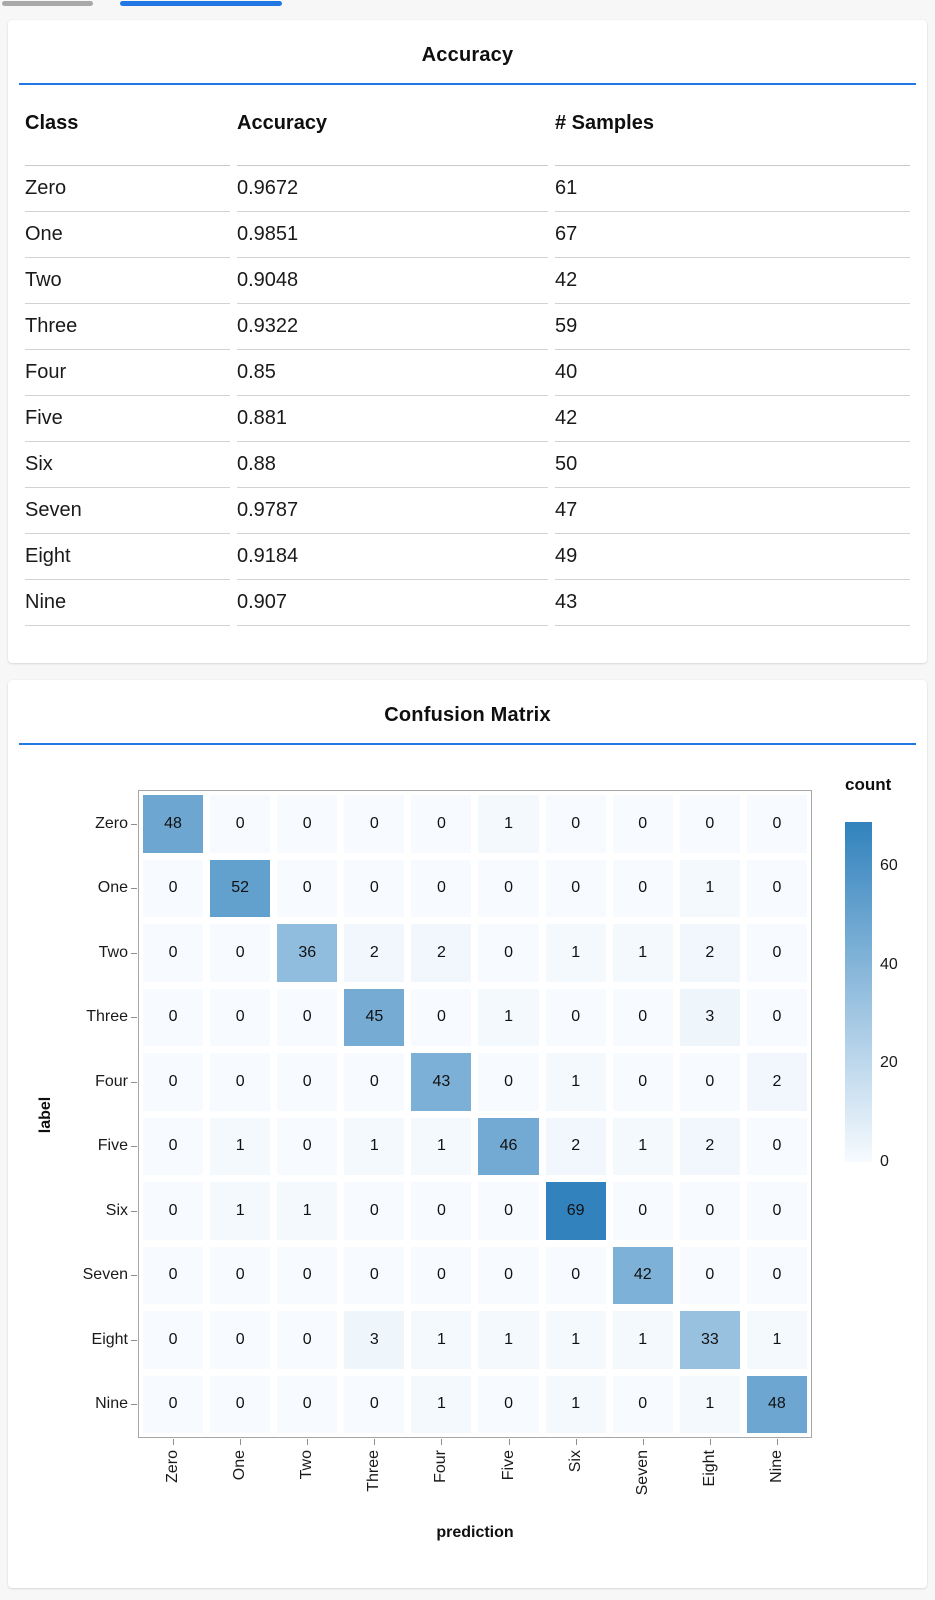 Image resolution: width=935 pixels, height=1600 pixels. I want to click on accuracy-cell: 0.9184, so click(392, 557).